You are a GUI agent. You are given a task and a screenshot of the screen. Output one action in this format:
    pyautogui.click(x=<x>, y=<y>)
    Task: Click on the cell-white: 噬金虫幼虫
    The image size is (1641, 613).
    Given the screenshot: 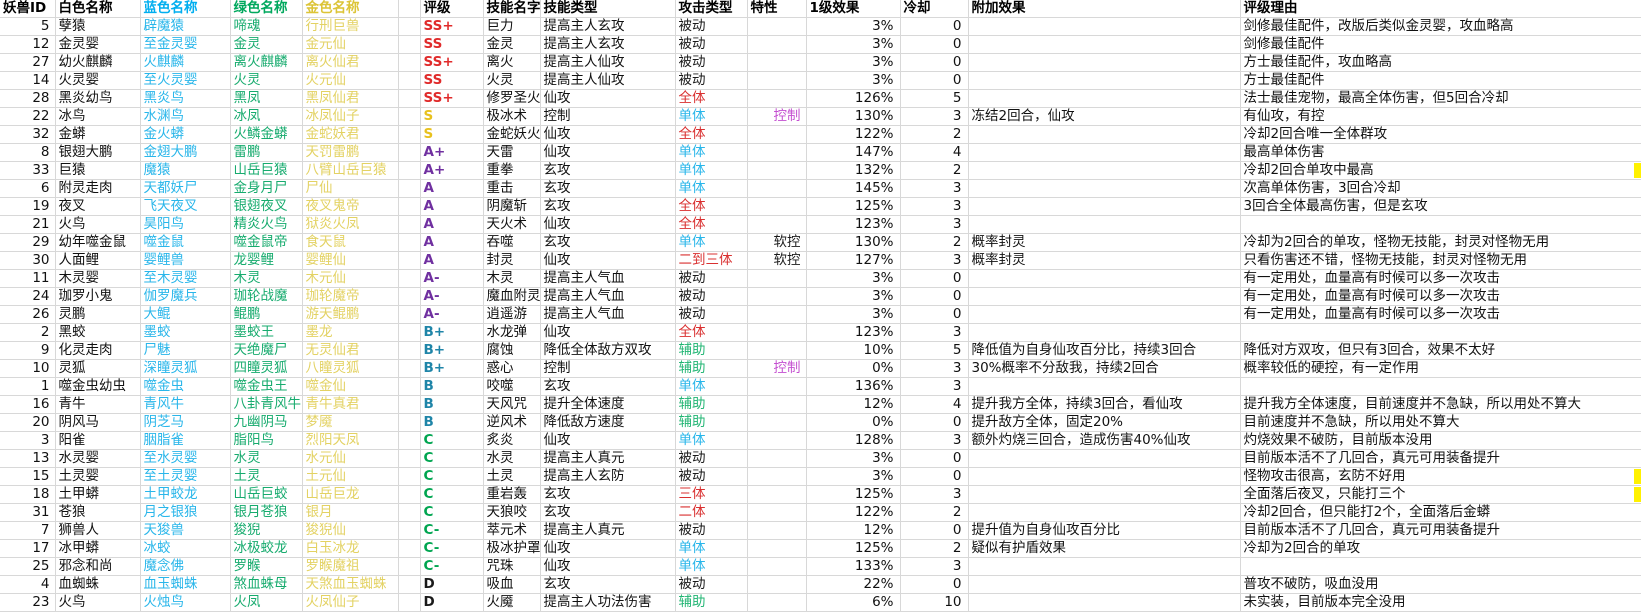 What is the action you would take?
    pyautogui.click(x=98, y=386)
    